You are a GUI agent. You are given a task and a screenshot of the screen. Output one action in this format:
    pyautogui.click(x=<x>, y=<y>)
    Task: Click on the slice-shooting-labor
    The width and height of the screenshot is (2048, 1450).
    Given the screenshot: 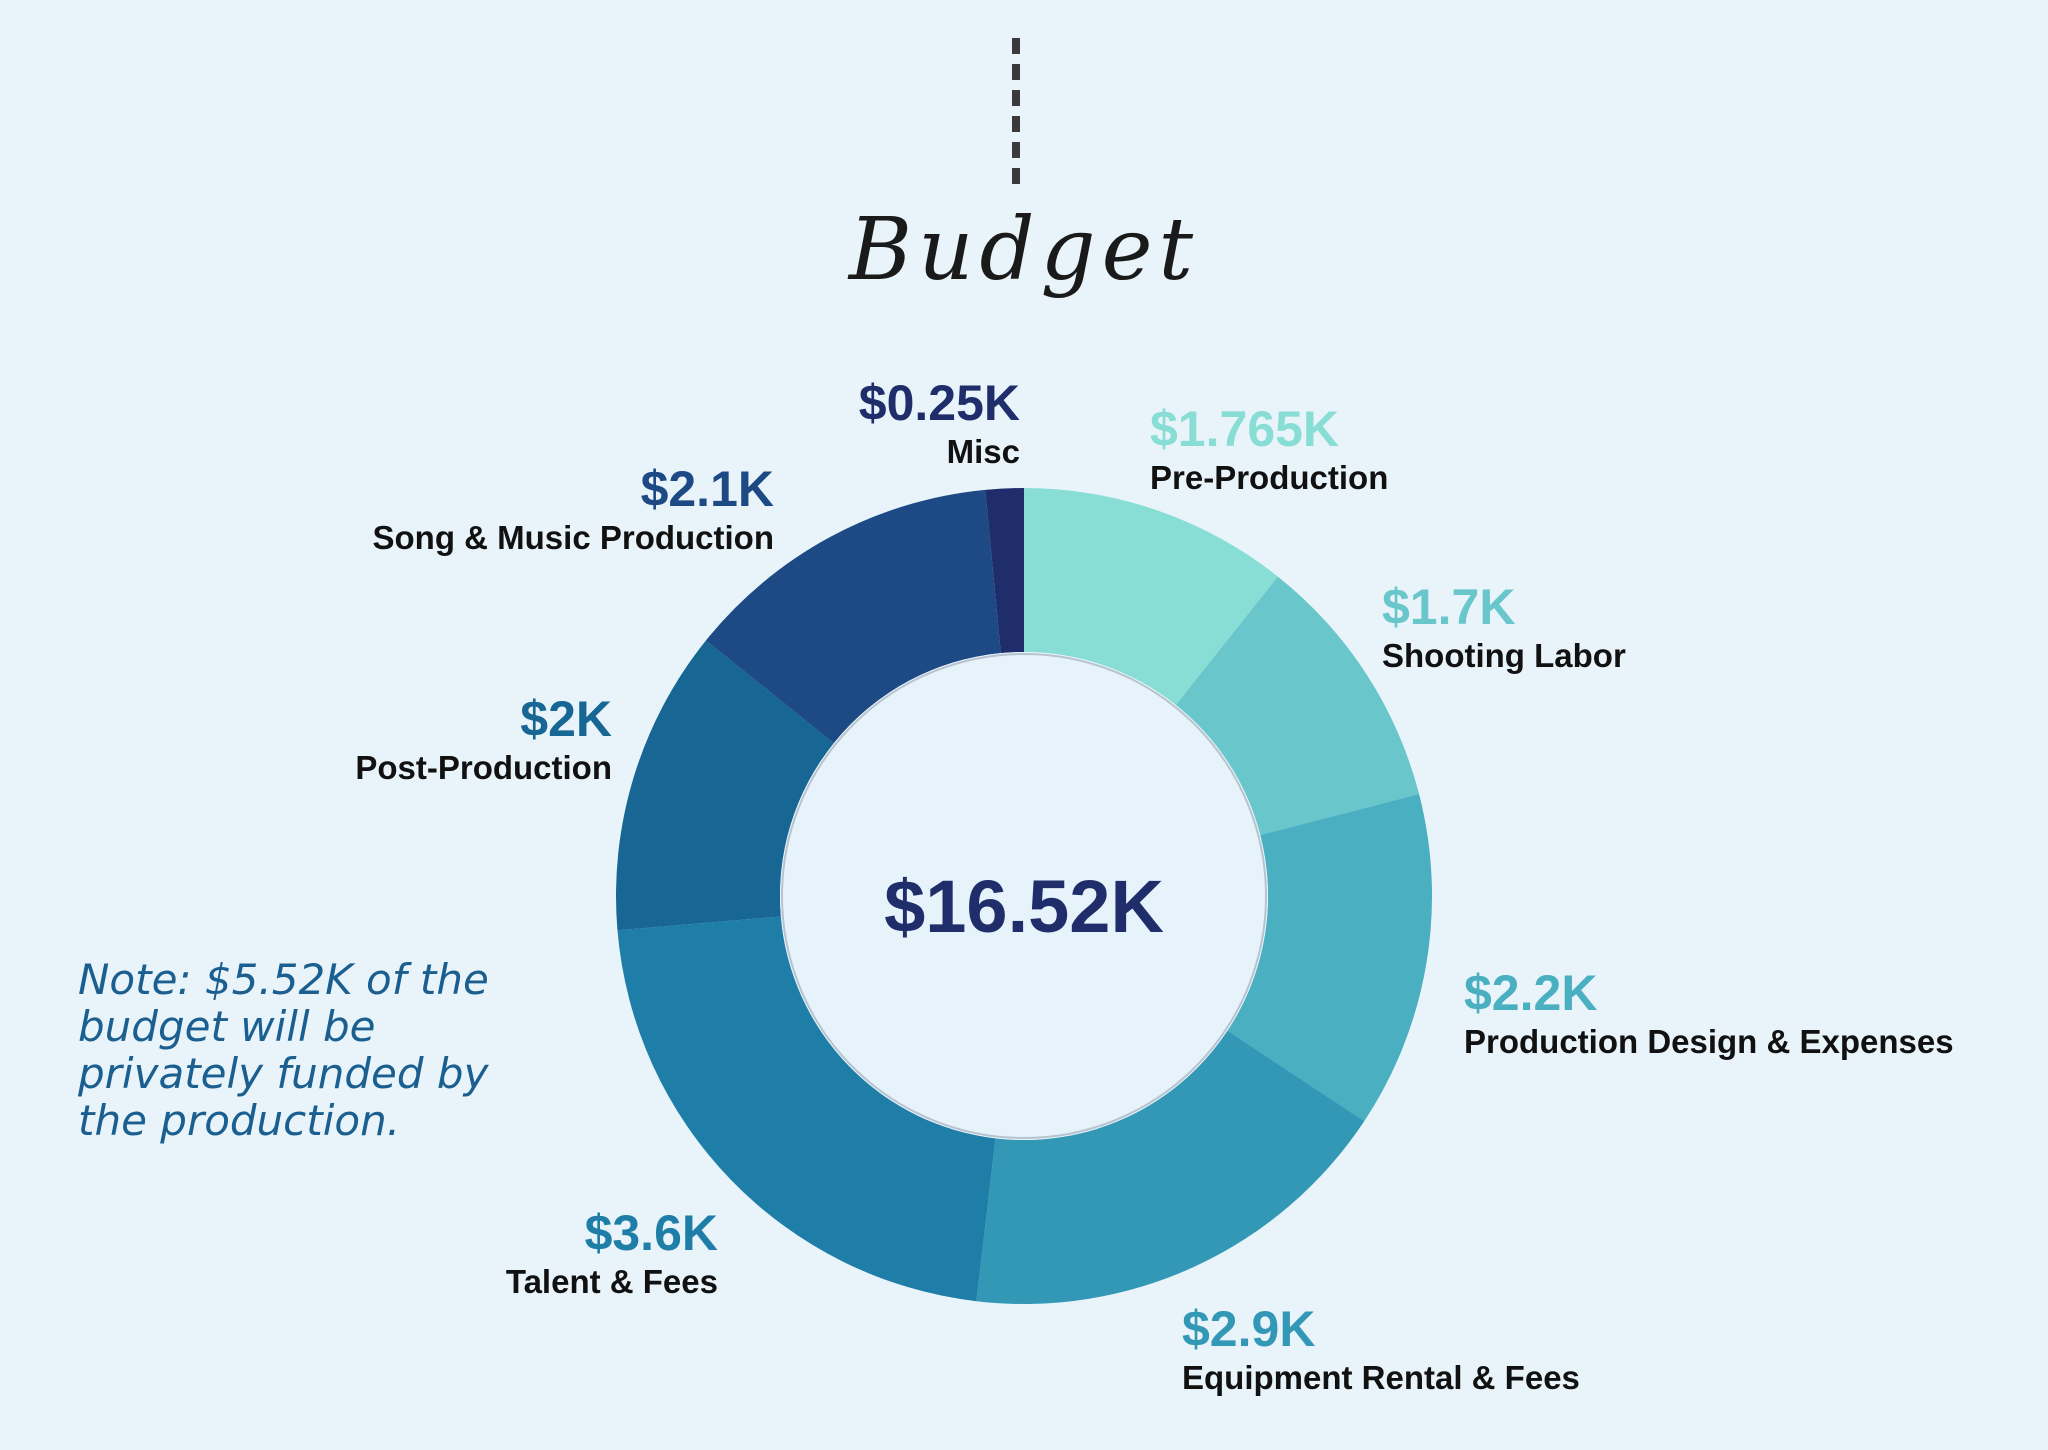 What is the action you would take?
    pyautogui.click(x=1297, y=706)
    